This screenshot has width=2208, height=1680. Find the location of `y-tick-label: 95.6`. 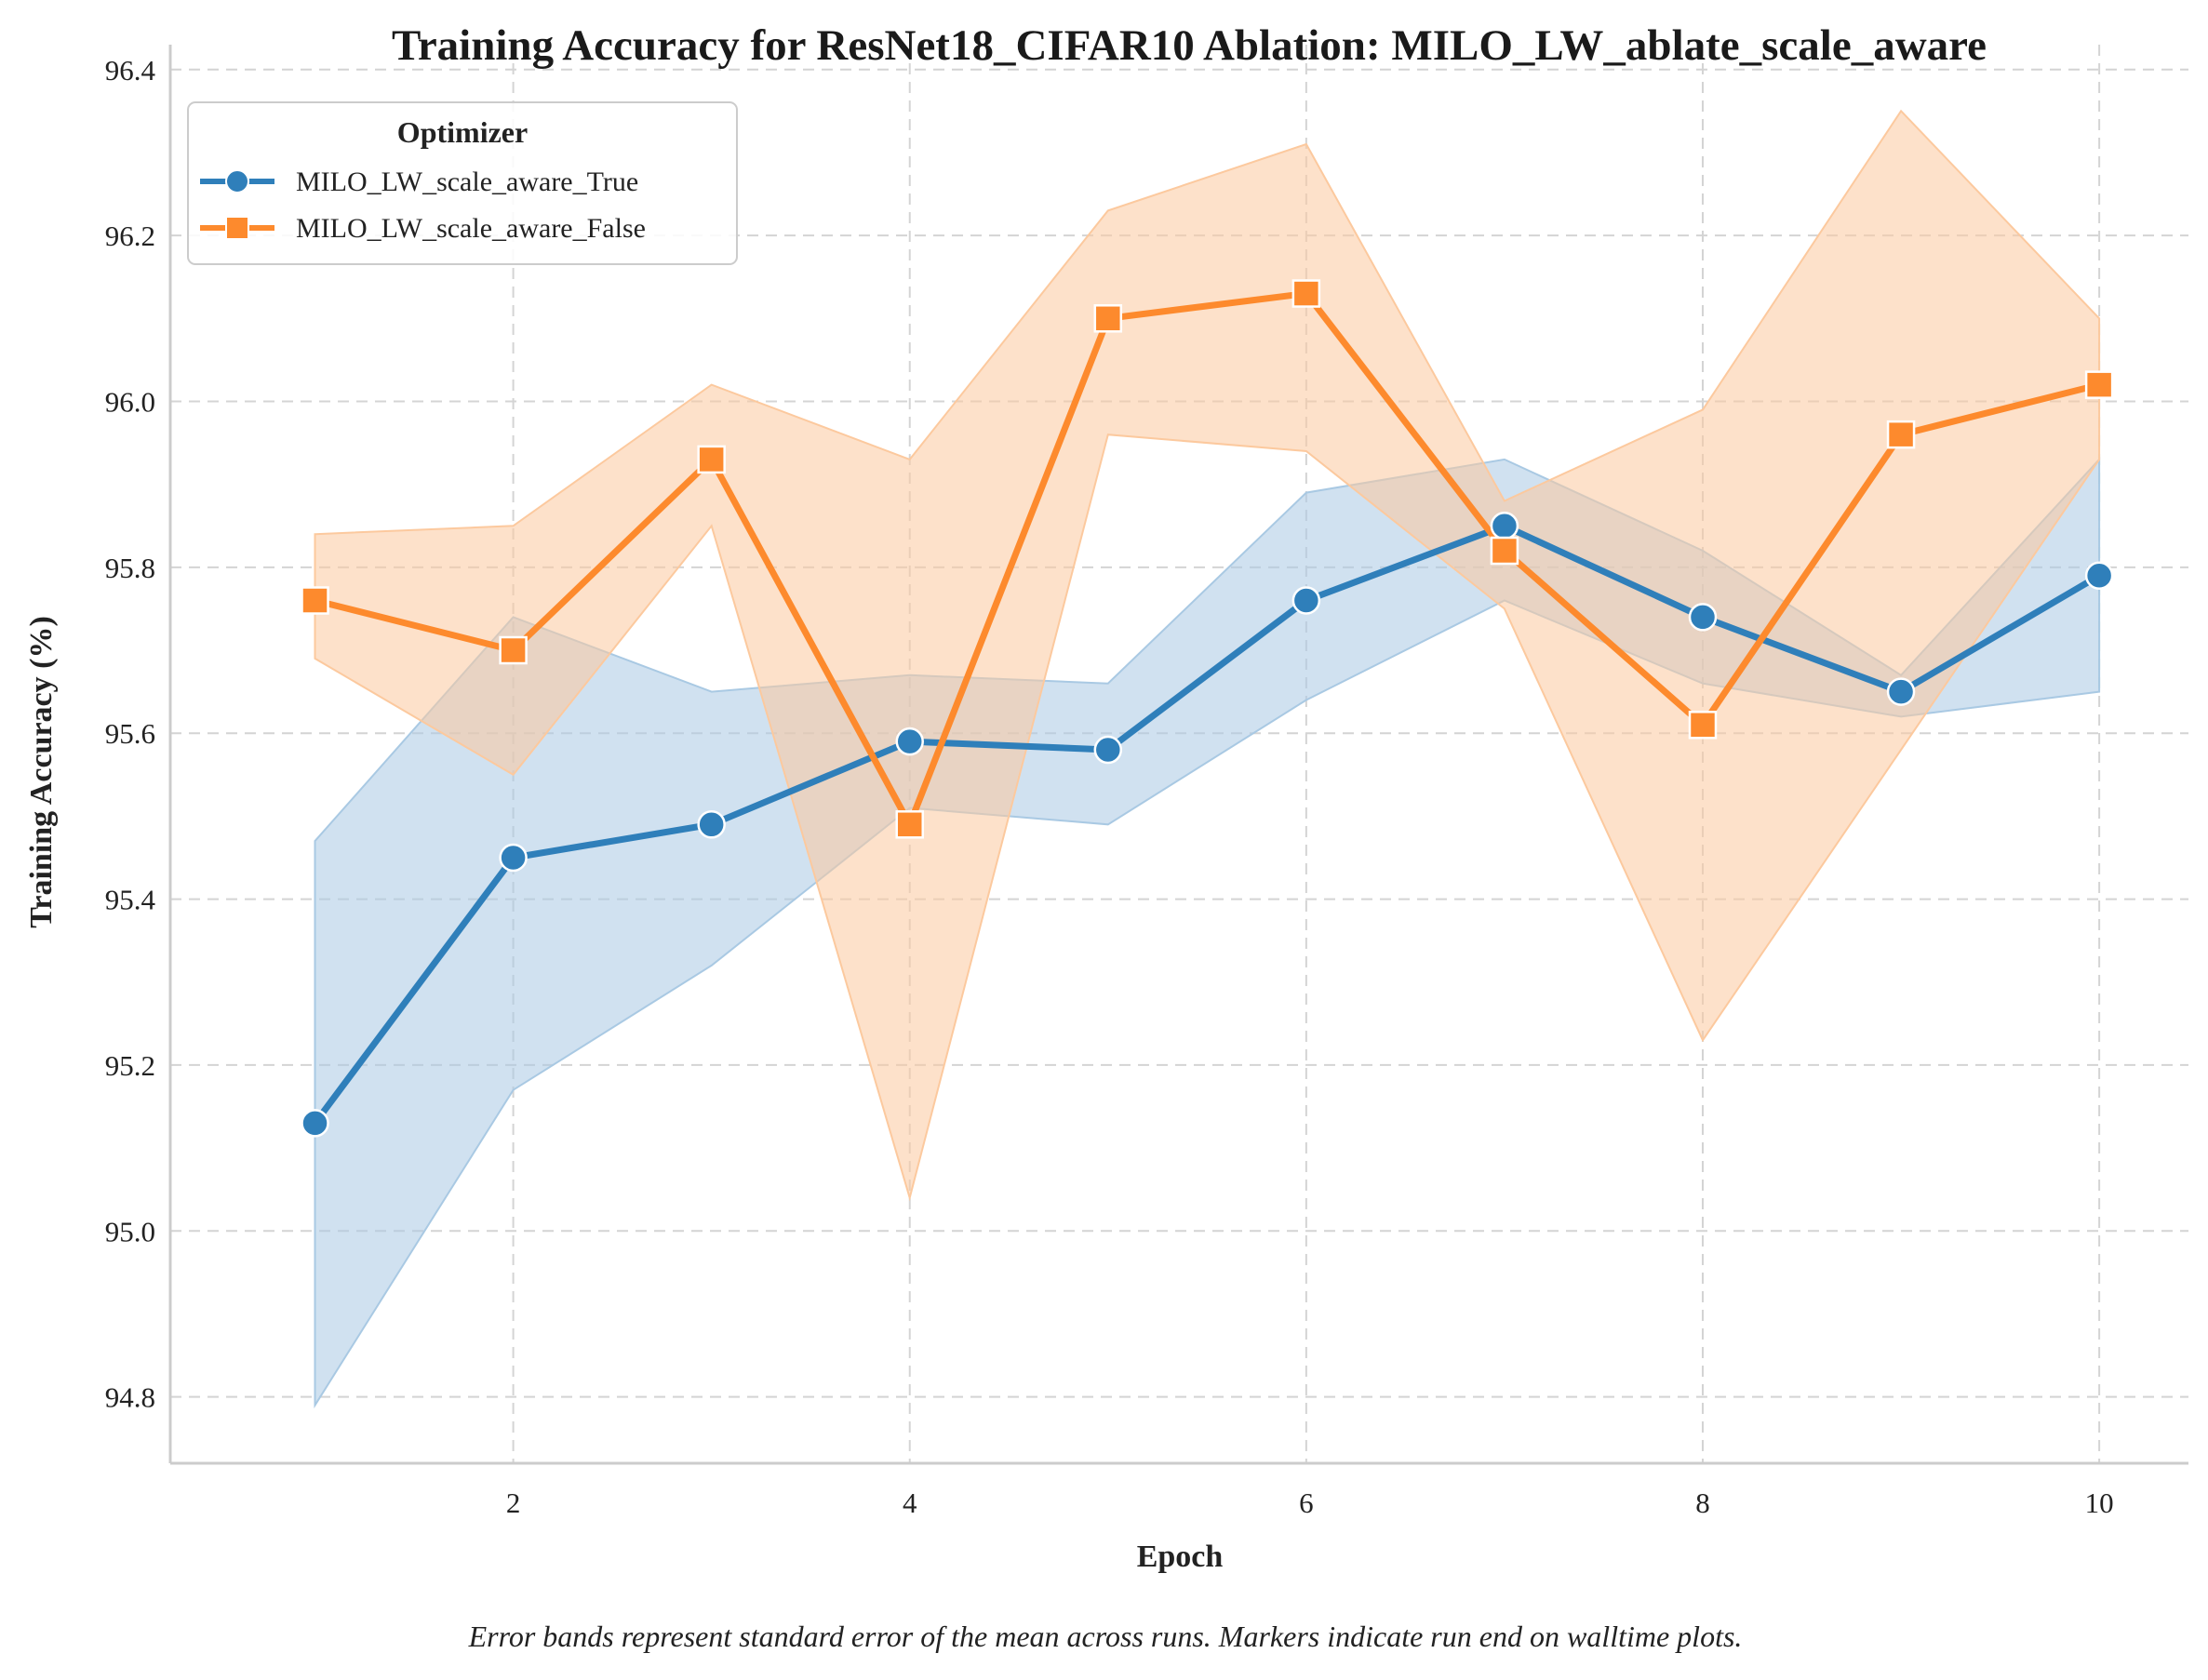

y-tick-label: 95.6 is located at coordinates (130, 733).